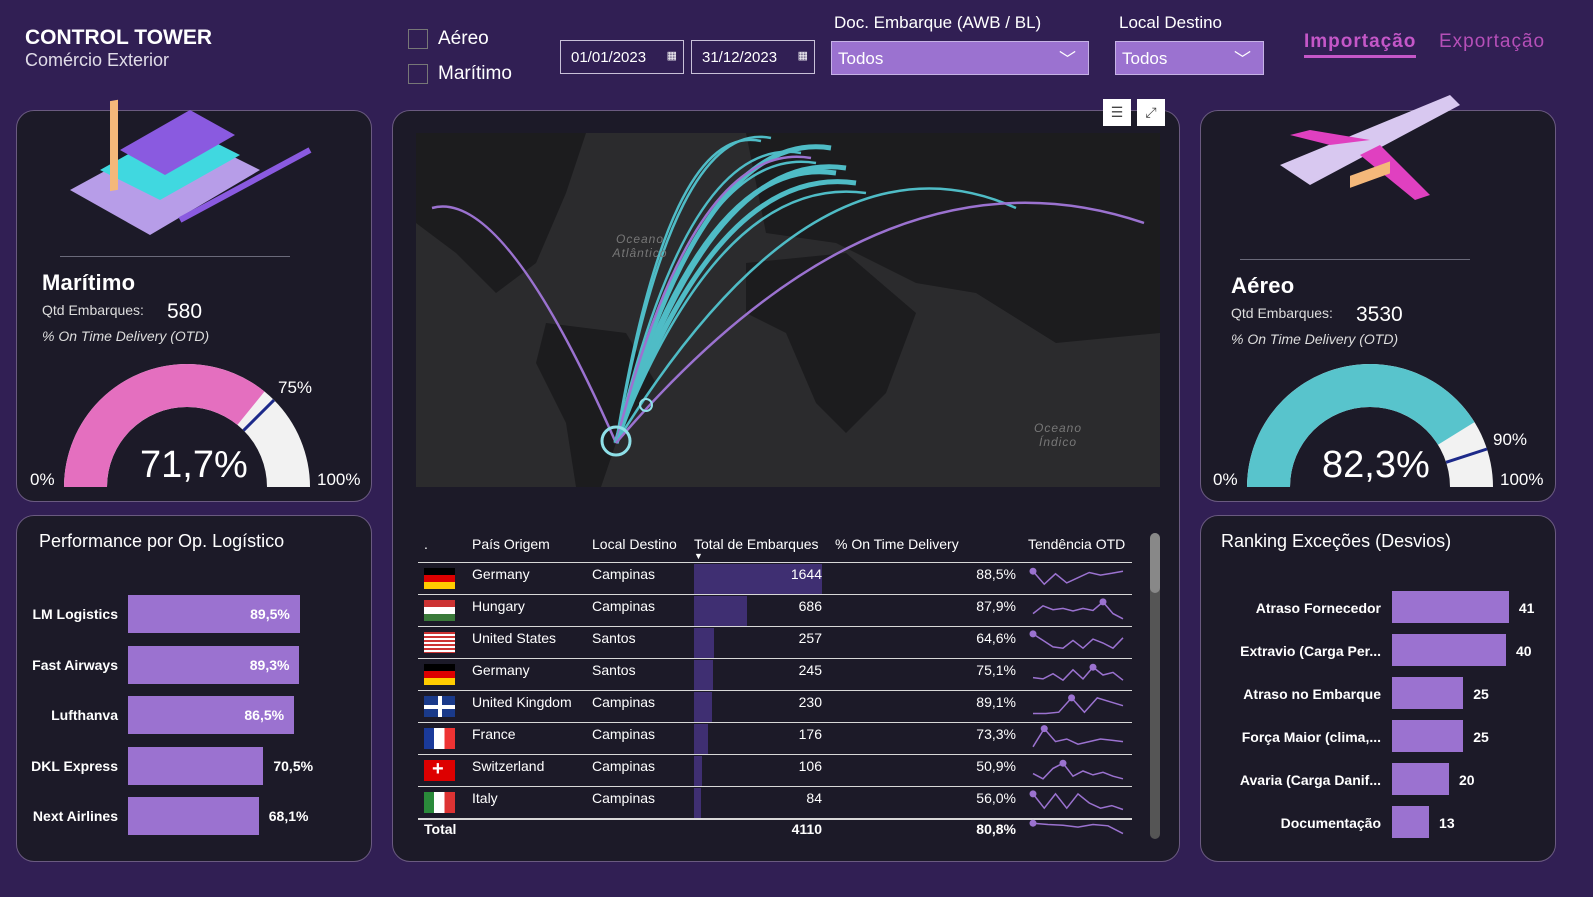  What do you see at coordinates (1315, 339) in the screenshot?
I see `otd-label: % On Time Delivery (OTD)` at bounding box center [1315, 339].